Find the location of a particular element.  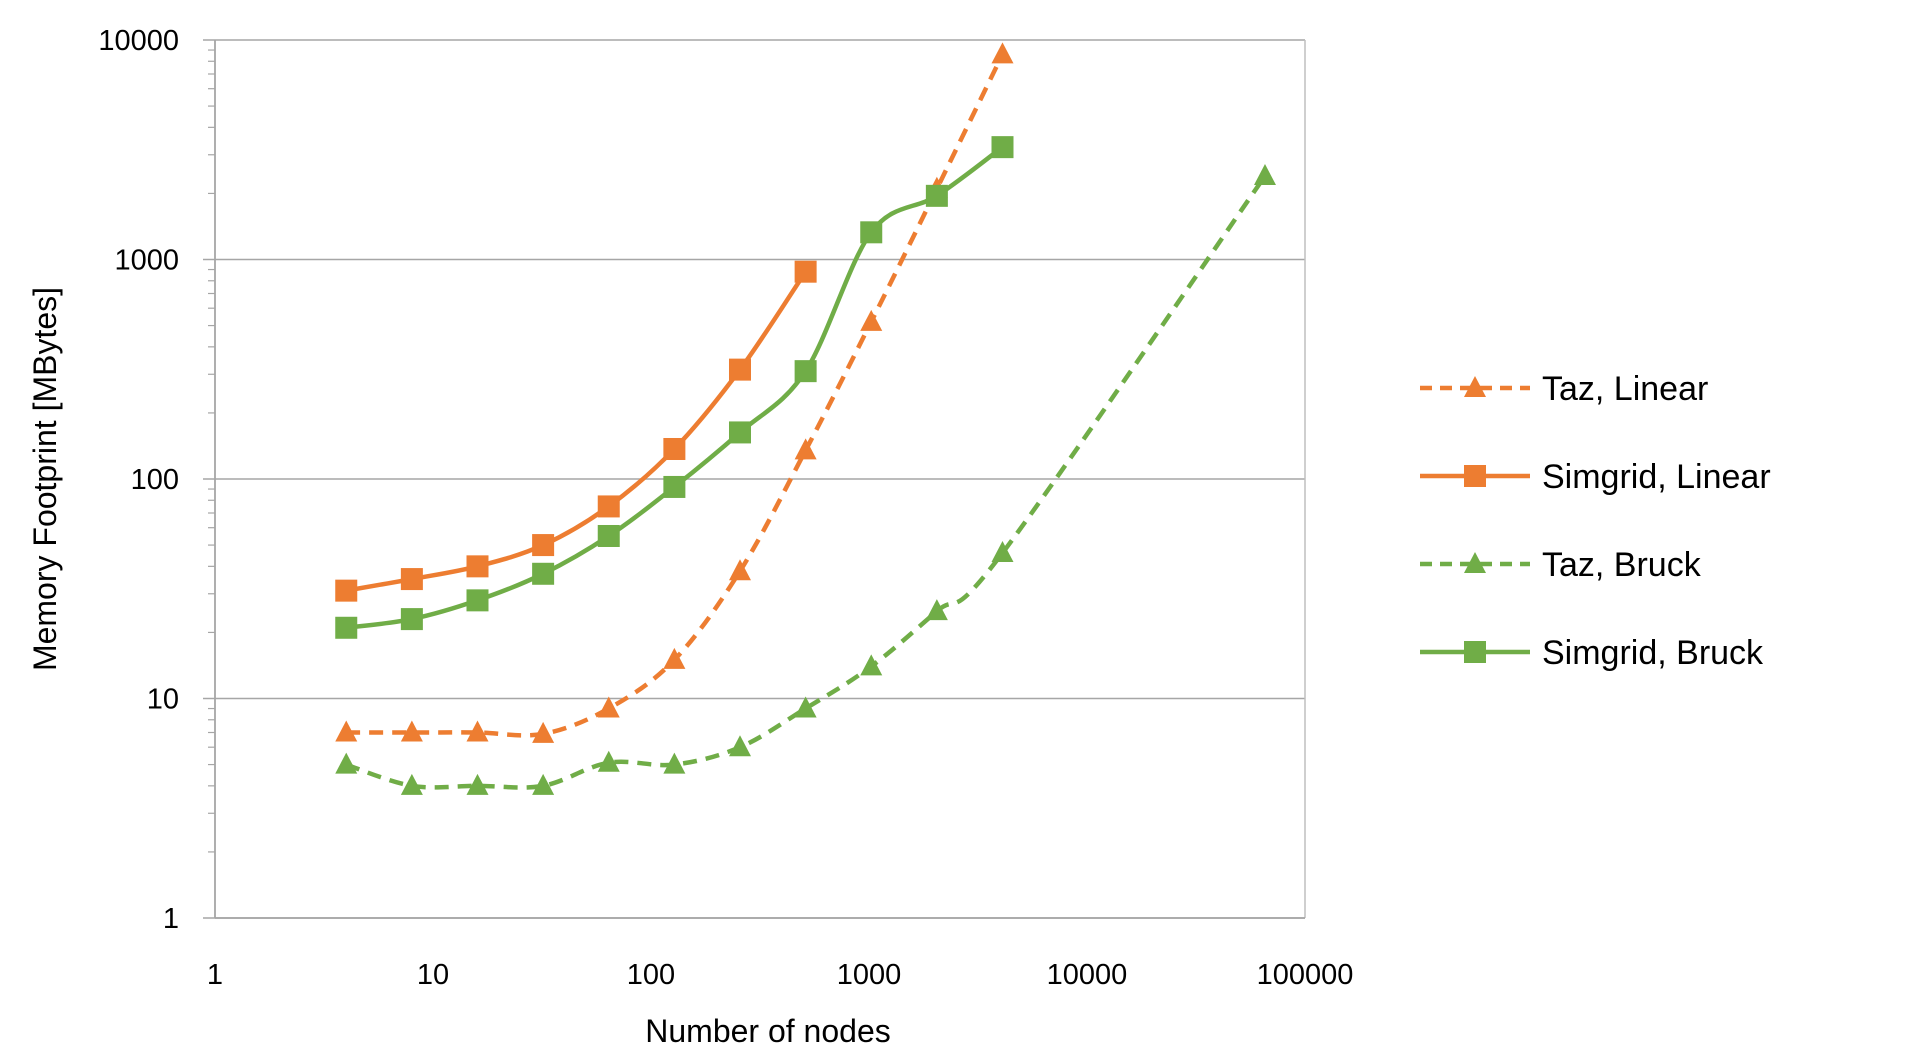

legend-label-taz-linear: Taz, Linear is located at coordinates (1625, 389).